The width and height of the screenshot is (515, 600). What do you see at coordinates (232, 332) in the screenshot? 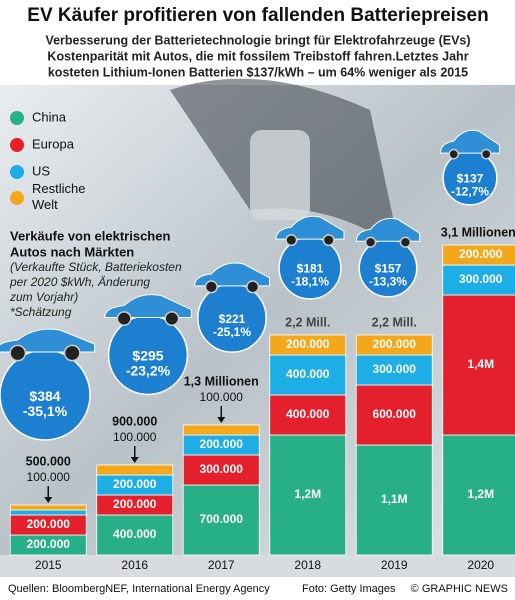
I see `change-label: -25,1%` at bounding box center [232, 332].